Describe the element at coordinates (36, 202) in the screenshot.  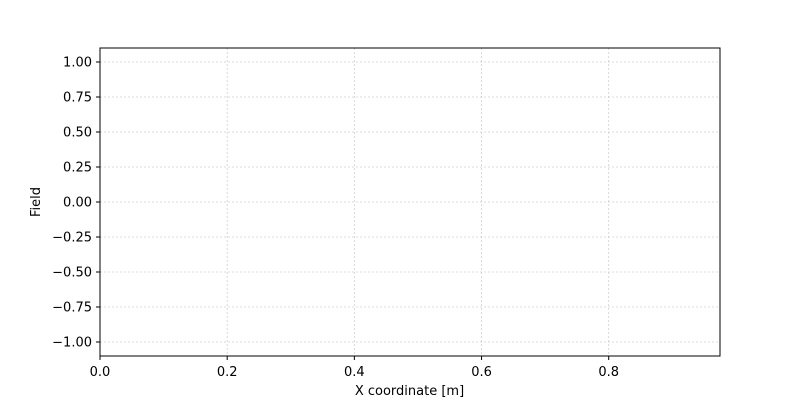
I see `y-axis-label: Field` at that location.